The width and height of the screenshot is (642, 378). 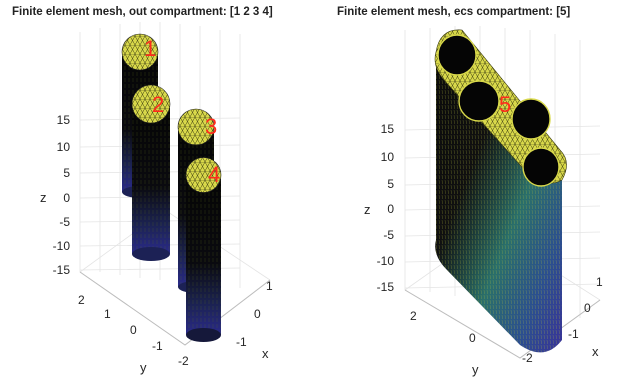 What do you see at coordinates (158, 104) in the screenshot?
I see `compartment-label: 2` at bounding box center [158, 104].